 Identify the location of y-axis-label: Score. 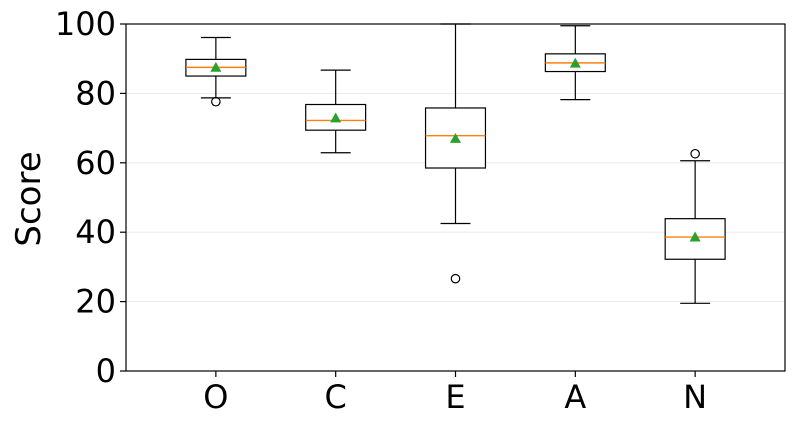
(29, 198).